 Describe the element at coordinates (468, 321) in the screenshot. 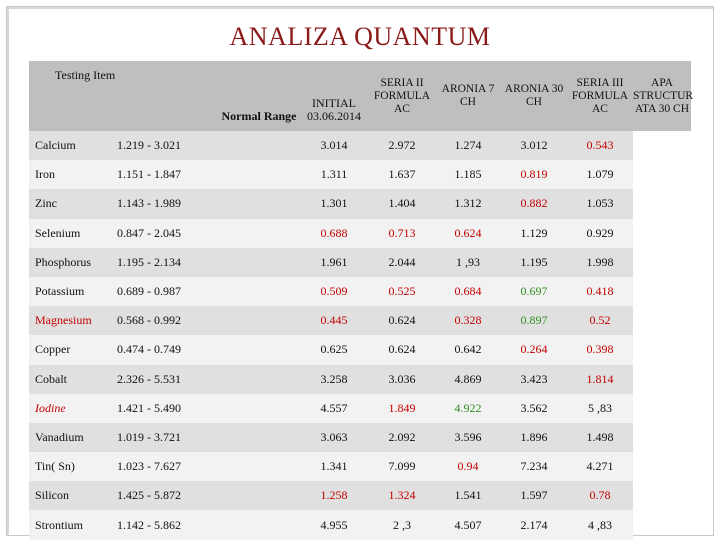

I see `cell-aronia-30ch: 0.328` at that location.